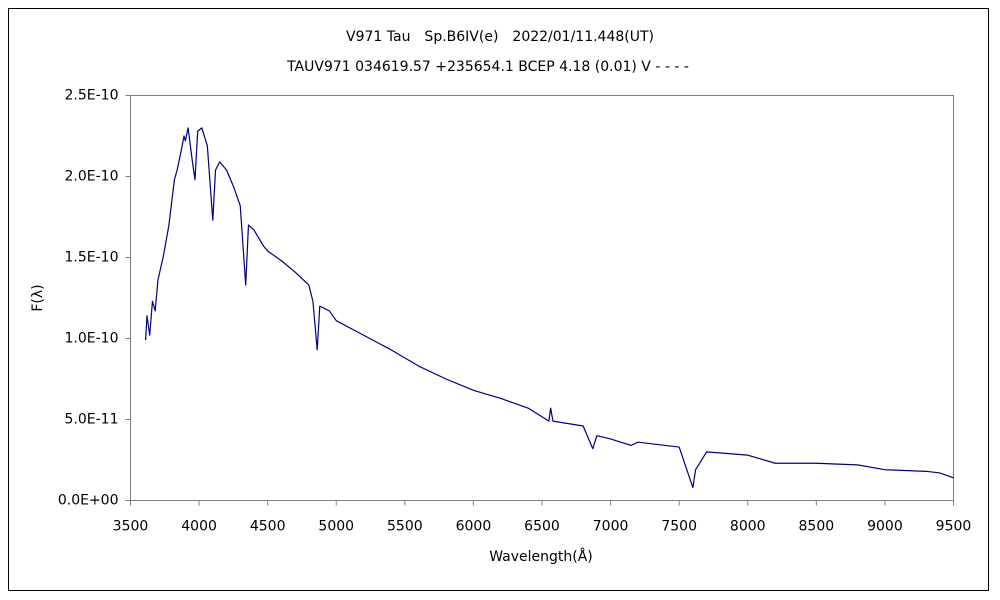  Describe the element at coordinates (336, 527) in the screenshot. I see `x-tick-label: 5000` at that location.